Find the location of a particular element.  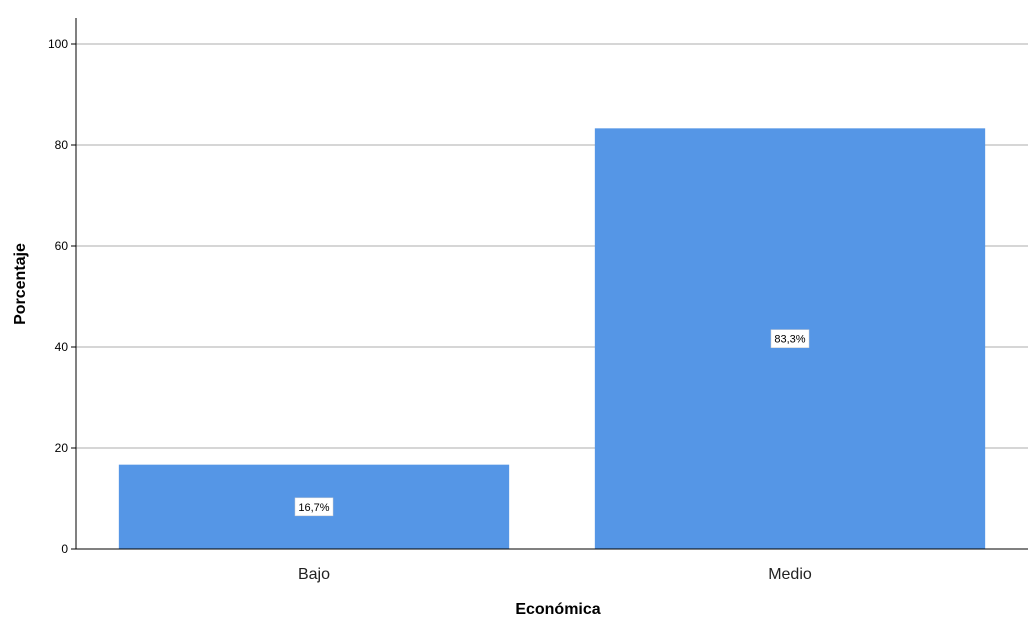

y-tick-label: 0 is located at coordinates (64, 549).